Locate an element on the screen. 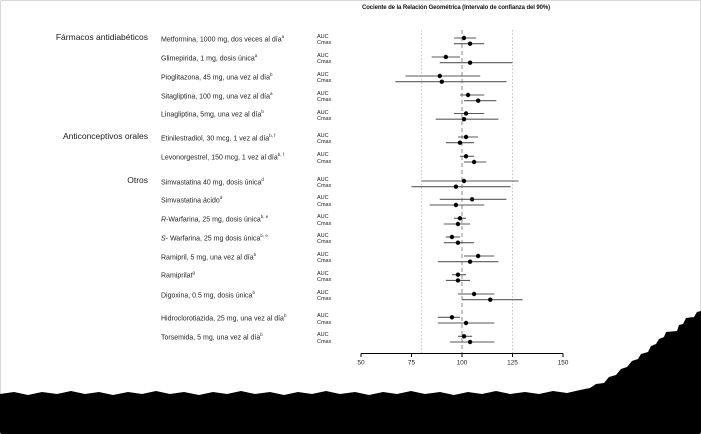 This screenshot has width=701, height=434. category-label: Otros is located at coordinates (137, 180).